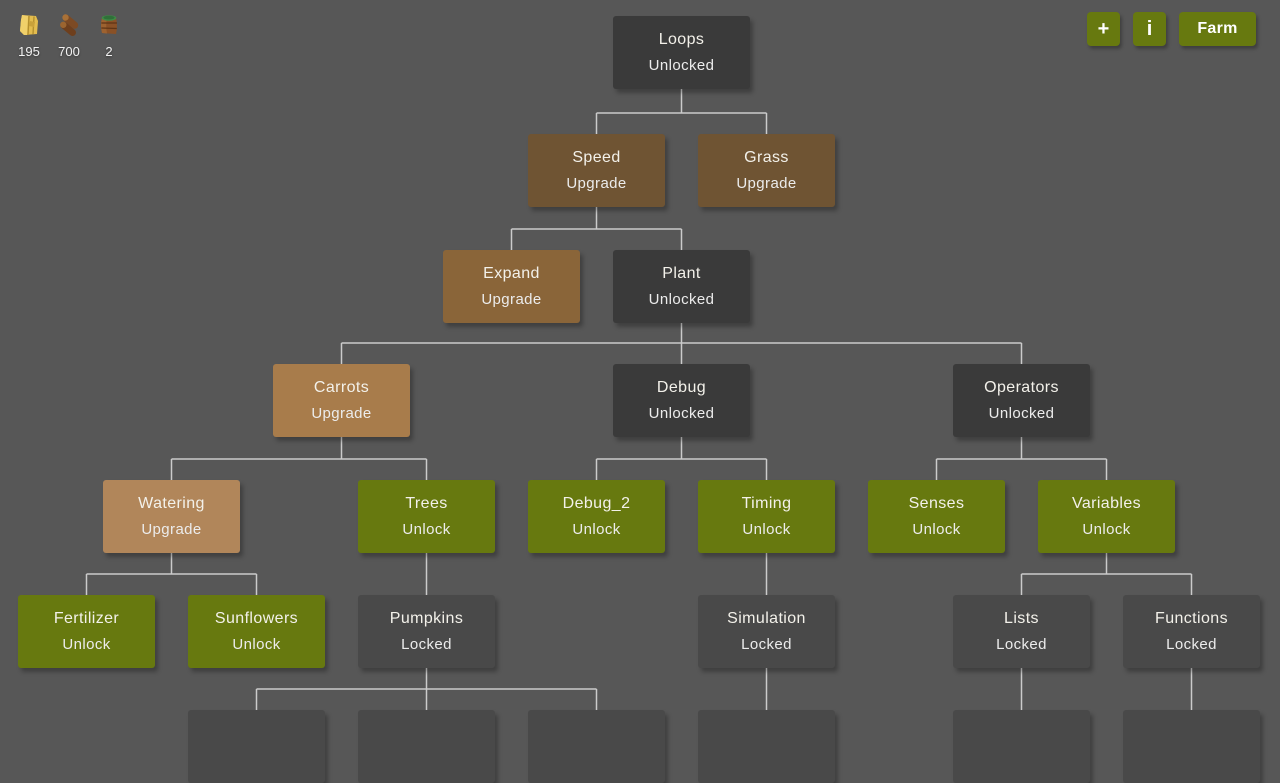  What do you see at coordinates (936, 503) in the screenshot?
I see `node-title: Senses` at bounding box center [936, 503].